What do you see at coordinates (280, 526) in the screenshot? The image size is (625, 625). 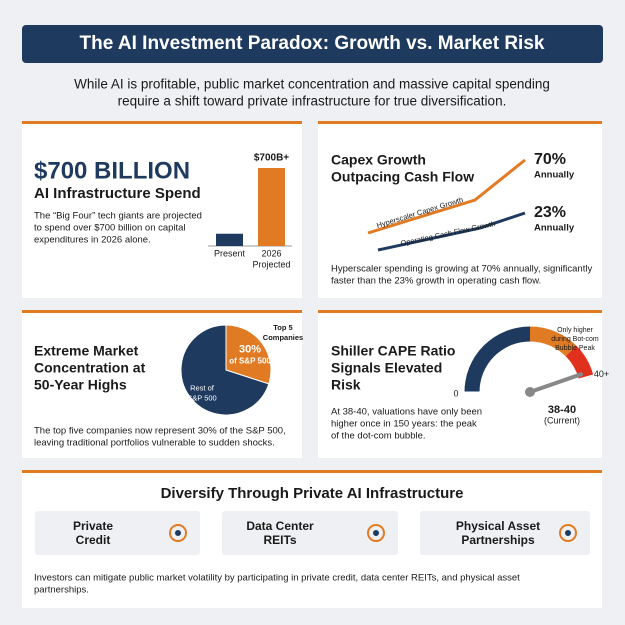 I see `option-label: Data Center` at bounding box center [280, 526].